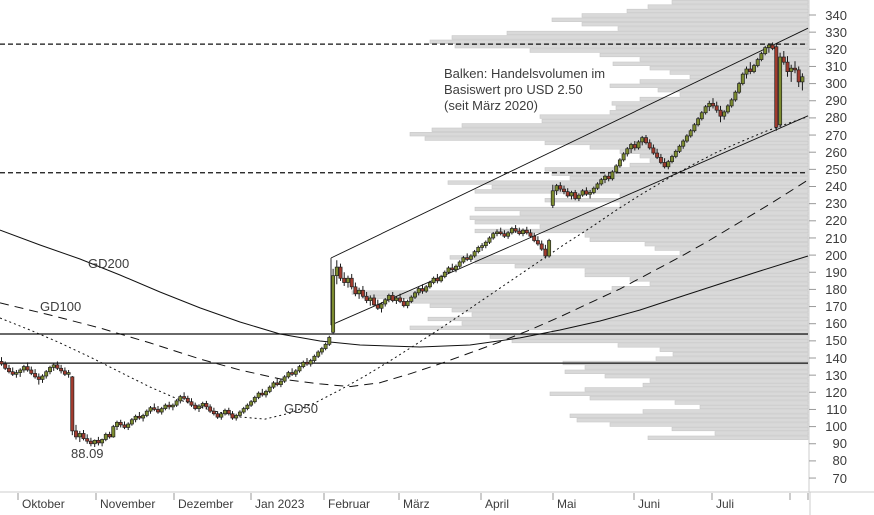 The image size is (874, 515). I want to click on y-axis-label: 150, so click(836, 341).